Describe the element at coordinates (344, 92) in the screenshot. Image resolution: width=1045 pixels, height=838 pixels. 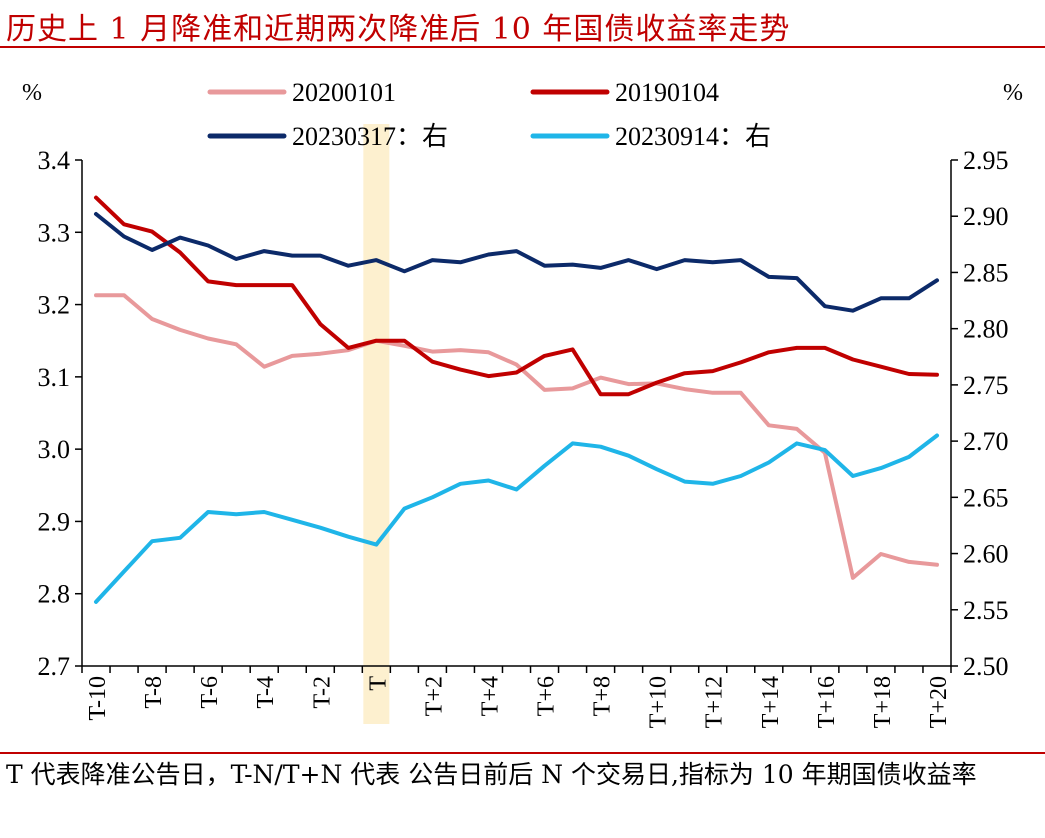
I see `legend-label: 20200101` at that location.